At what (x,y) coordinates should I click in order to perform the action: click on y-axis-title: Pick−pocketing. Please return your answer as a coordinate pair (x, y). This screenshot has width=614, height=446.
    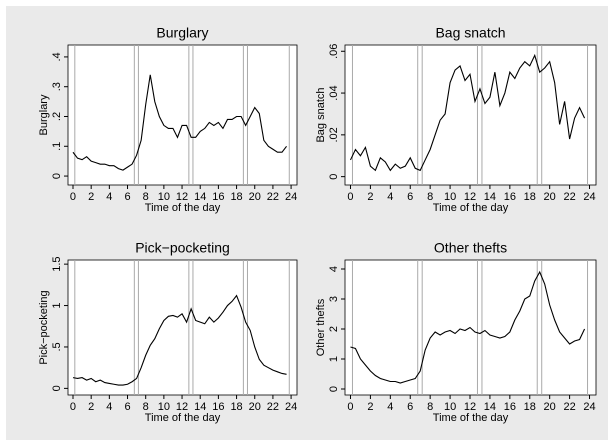
    Looking at the image, I should click on (44, 327).